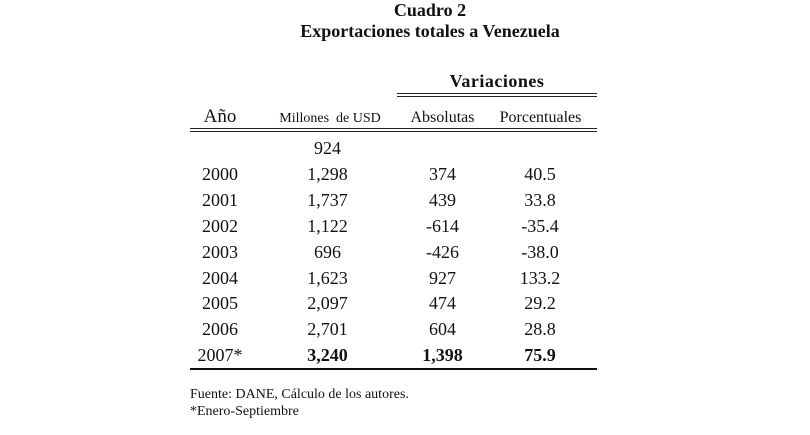 The width and height of the screenshot is (810, 435). What do you see at coordinates (220, 173) in the screenshot?
I see `cell-year: 2000` at bounding box center [220, 173].